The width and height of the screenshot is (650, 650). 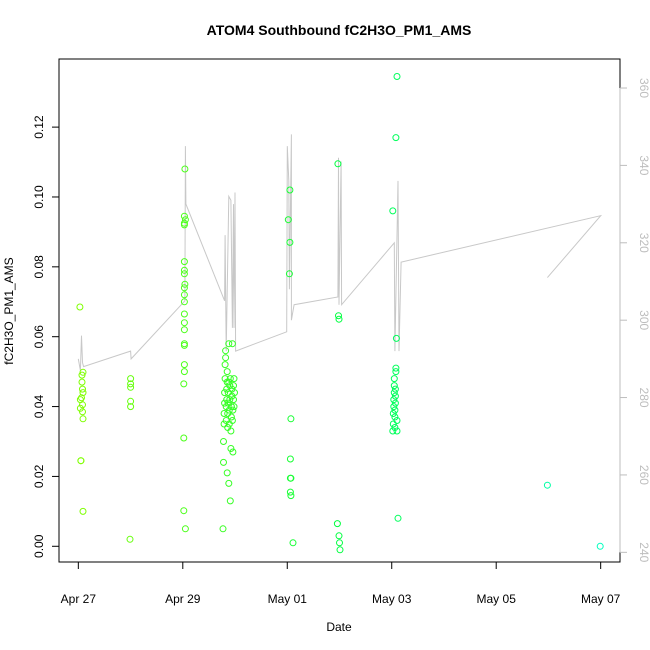 I want to click on y2-tick-label: 280, so click(x=643, y=398).